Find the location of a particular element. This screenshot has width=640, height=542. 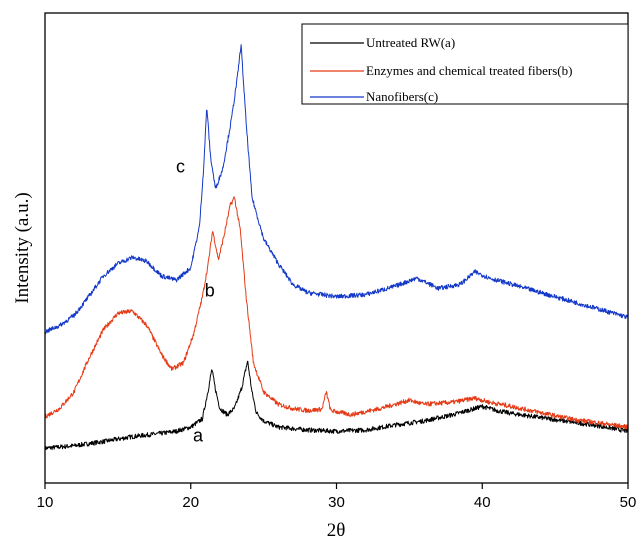

x-tick-label: 50 is located at coordinates (628, 502).